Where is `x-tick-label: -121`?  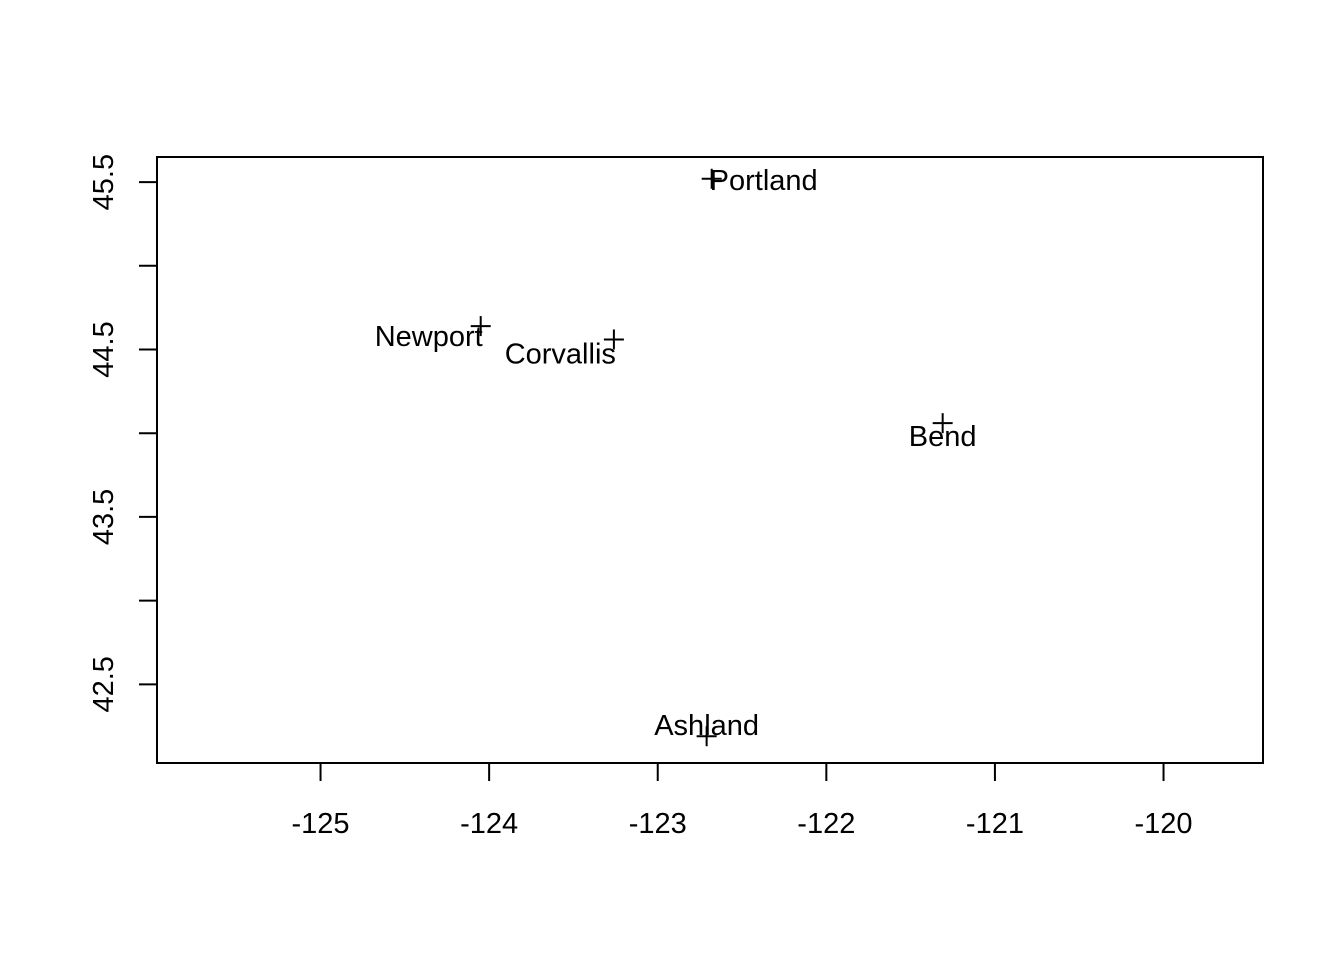
x-tick-label: -121 is located at coordinates (995, 824).